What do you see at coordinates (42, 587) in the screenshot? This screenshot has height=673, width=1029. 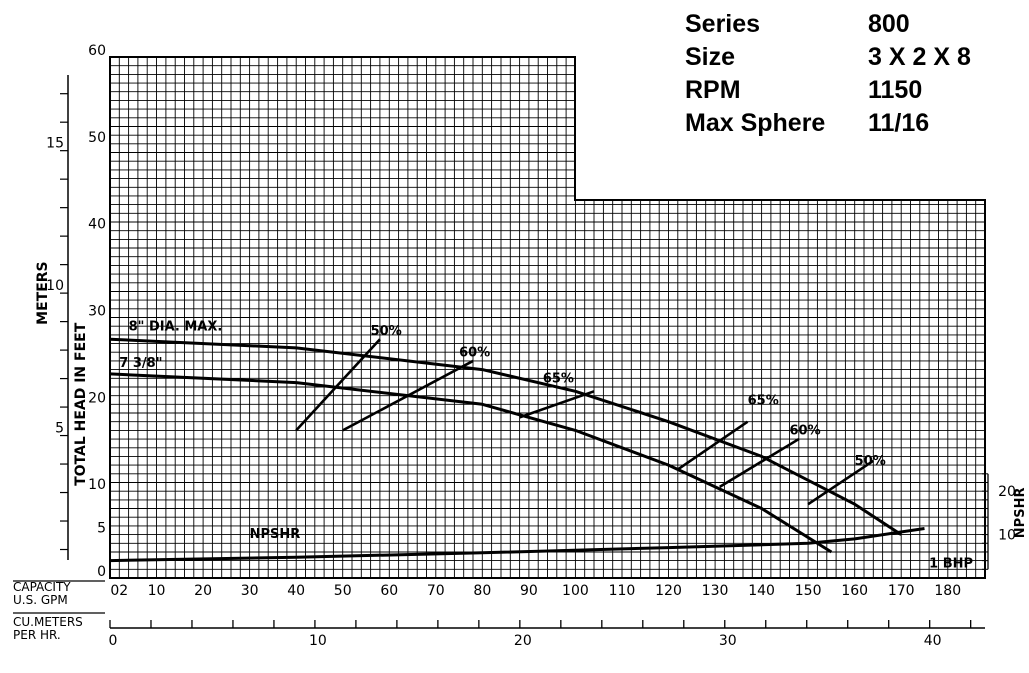 I see `x-axis-label: CAPACITY` at bounding box center [42, 587].